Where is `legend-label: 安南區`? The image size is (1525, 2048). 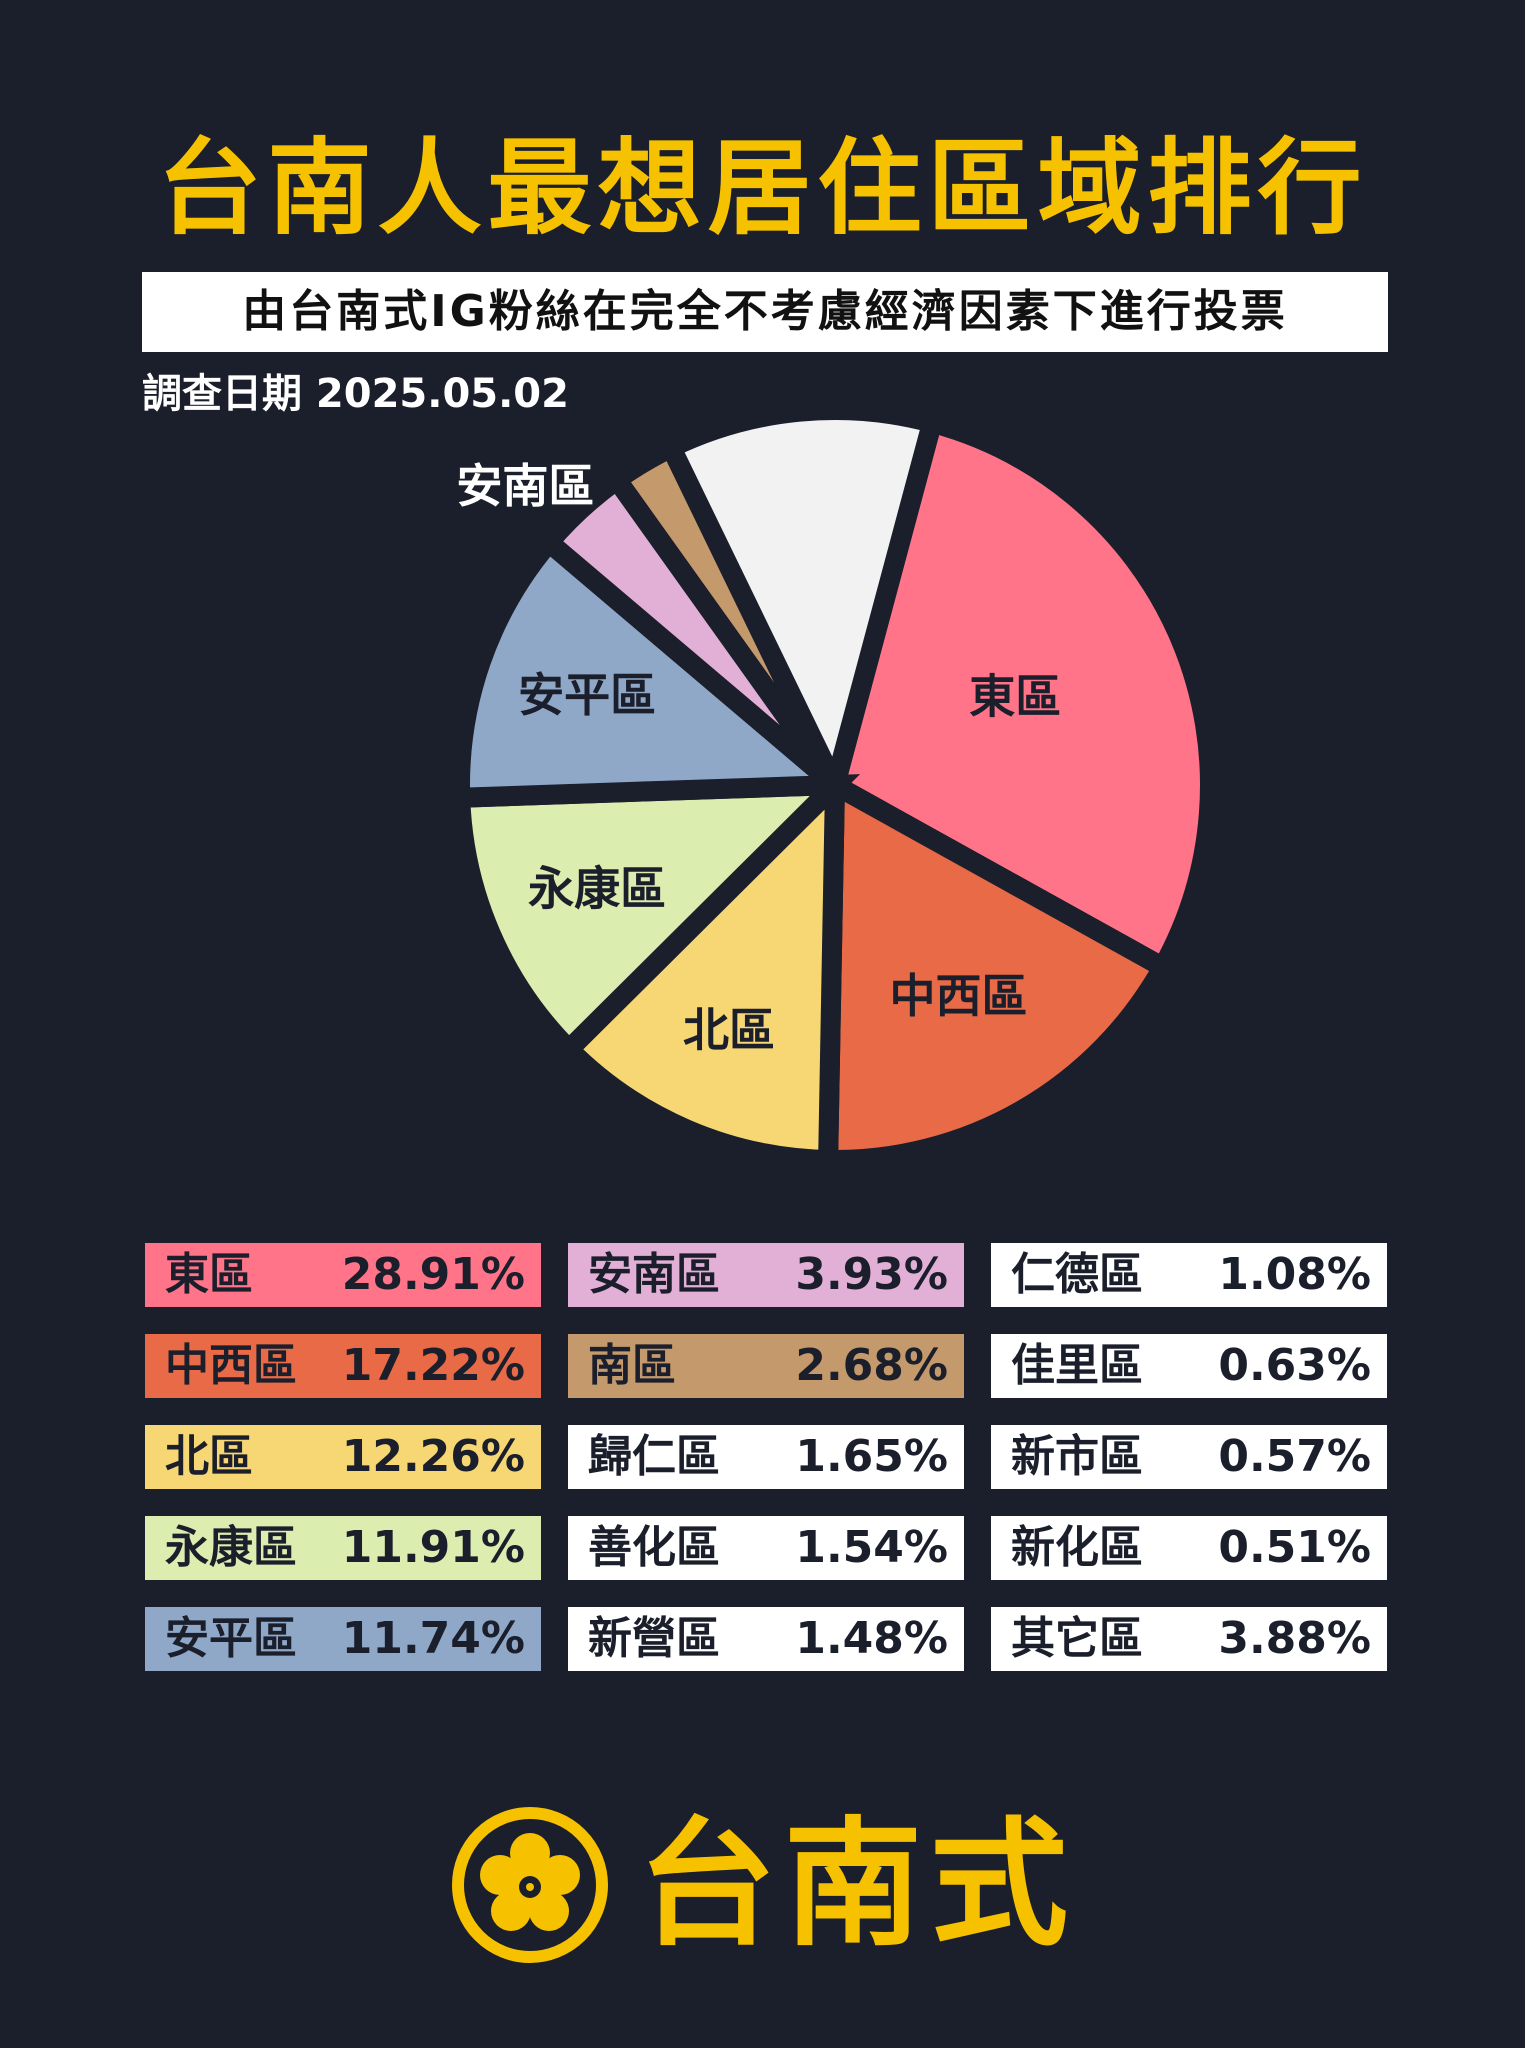
legend-label: 安南區 is located at coordinates (654, 1274).